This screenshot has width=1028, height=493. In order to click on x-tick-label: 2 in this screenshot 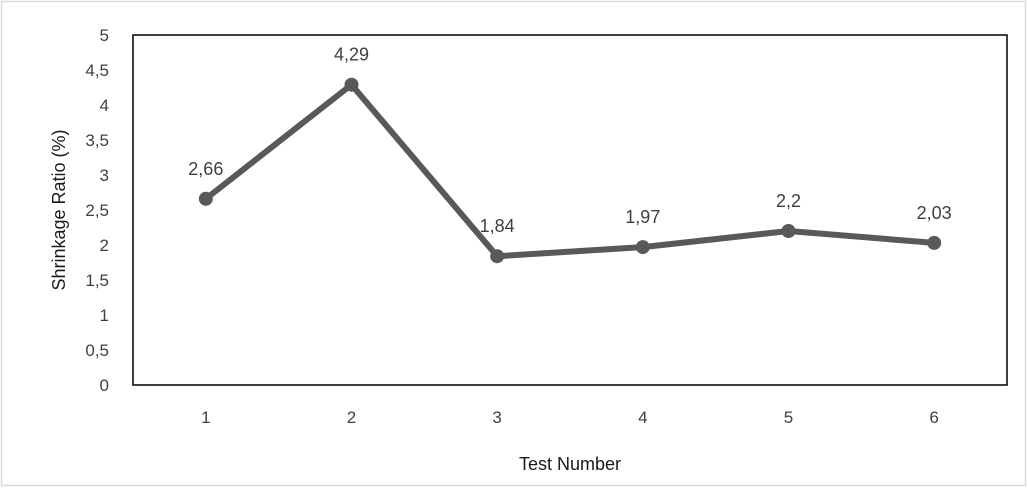, I will do `click(351, 417)`.